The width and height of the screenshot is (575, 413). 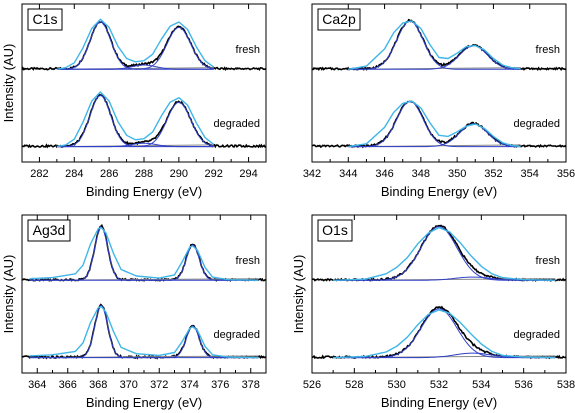 What do you see at coordinates (523, 385) in the screenshot?
I see `x-tick-label: 536` at bounding box center [523, 385].